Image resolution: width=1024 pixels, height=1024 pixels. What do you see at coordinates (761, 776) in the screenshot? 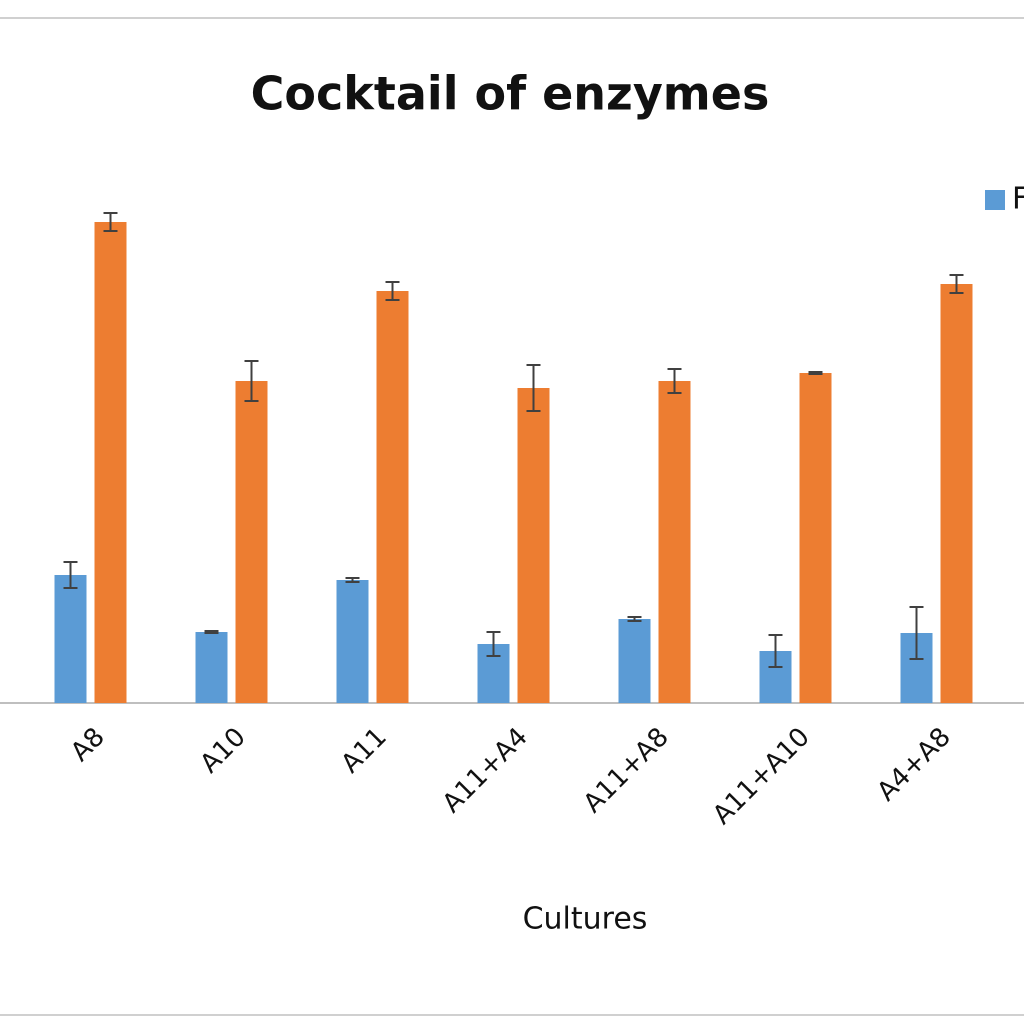
I see `x-tick-label: A11+A10` at bounding box center [761, 776].